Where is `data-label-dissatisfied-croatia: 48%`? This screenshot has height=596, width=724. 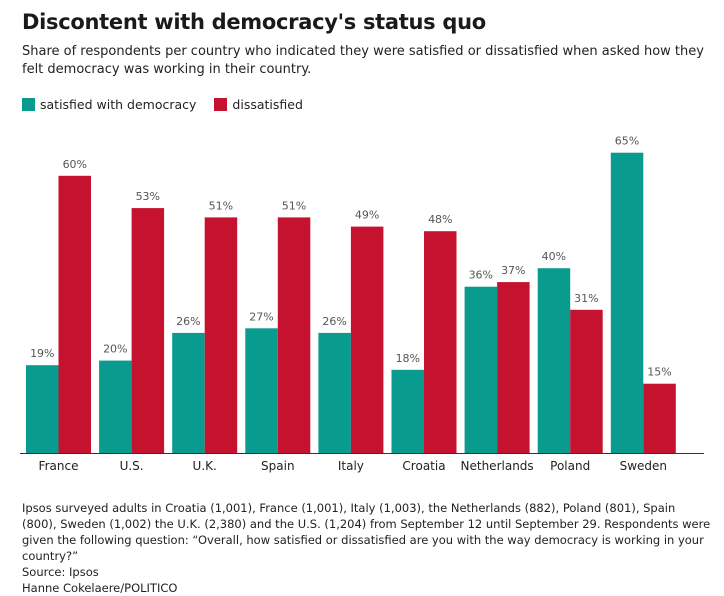 data-label-dissatisfied-croatia: 48% is located at coordinates (440, 219).